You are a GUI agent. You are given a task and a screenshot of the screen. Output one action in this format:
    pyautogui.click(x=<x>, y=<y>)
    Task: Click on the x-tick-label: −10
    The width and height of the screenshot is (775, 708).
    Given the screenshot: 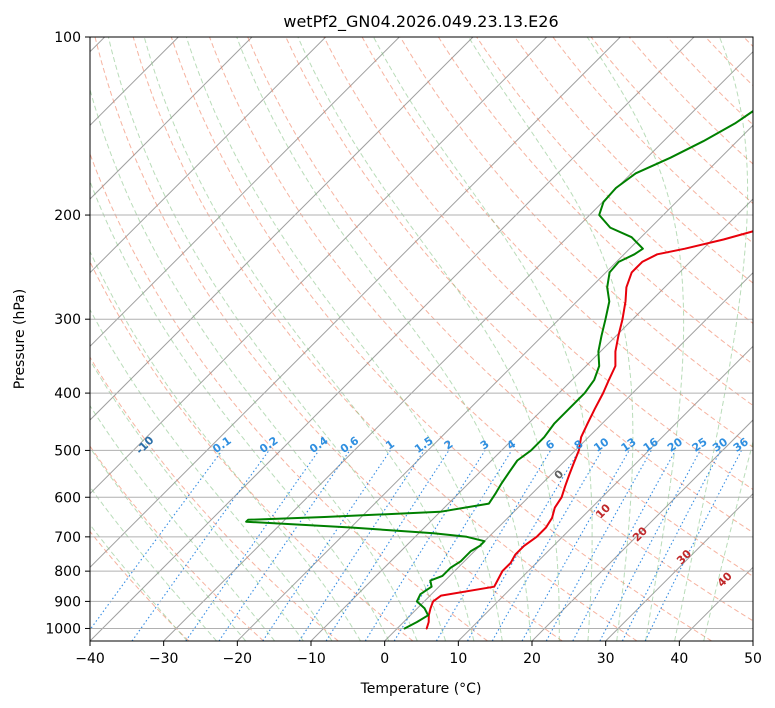 What is the action you would take?
    pyautogui.click(x=311, y=659)
    